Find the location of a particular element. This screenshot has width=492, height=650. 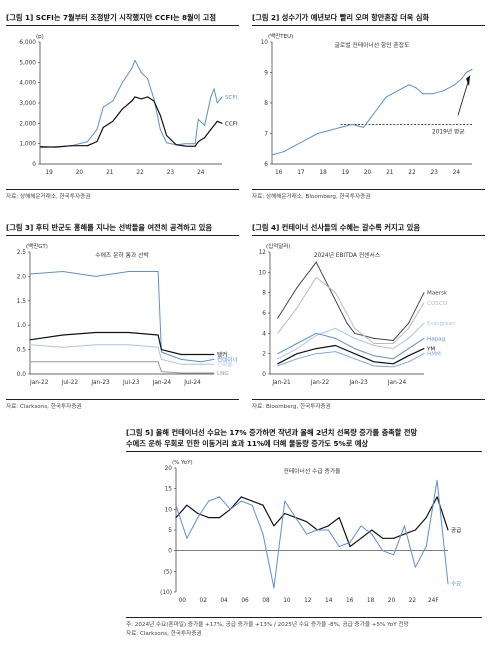

panel-2-title: [그림 2] 성수기가 예년보다 빨리 오며 항만혼잡 더욱 심화 is located at coordinates (341, 17).